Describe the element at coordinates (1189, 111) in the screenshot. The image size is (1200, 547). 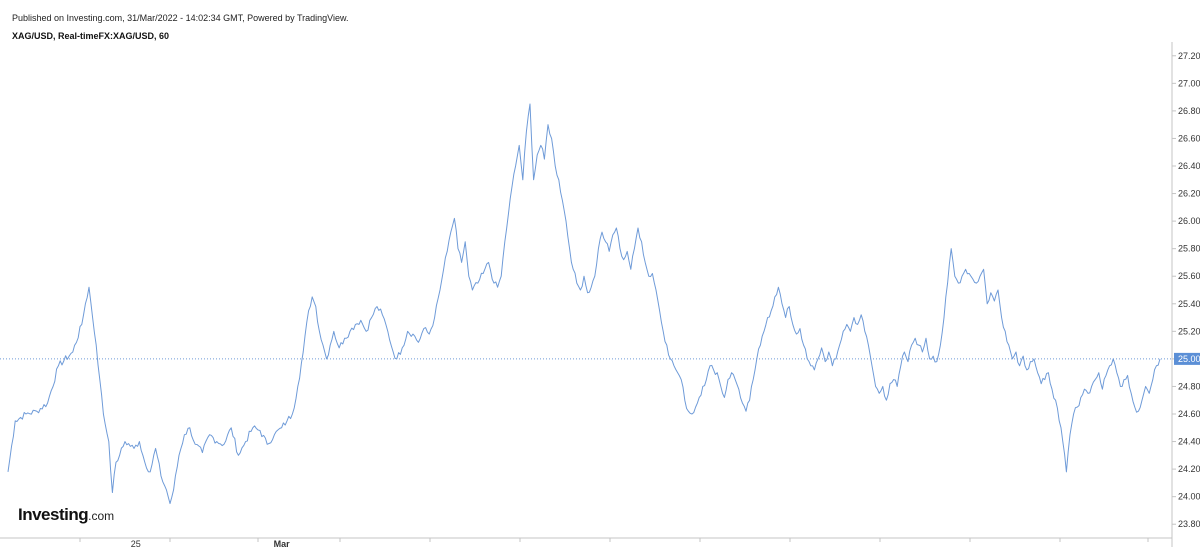
I see `y-tick-label: 26.80` at that location.